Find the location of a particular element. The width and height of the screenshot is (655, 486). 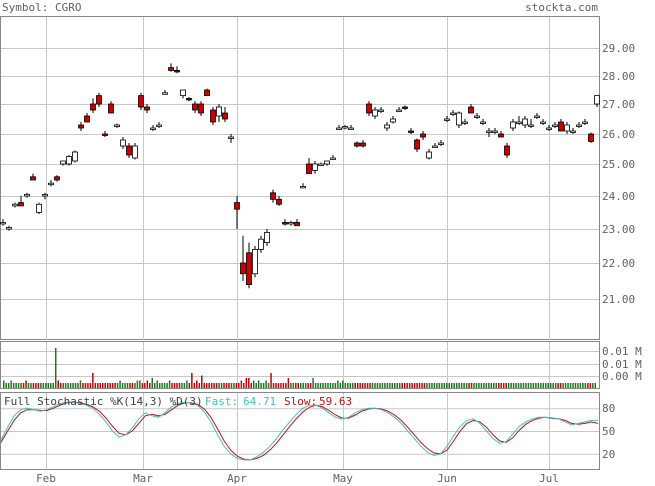

x-tick-label: Mar is located at coordinates (143, 478).